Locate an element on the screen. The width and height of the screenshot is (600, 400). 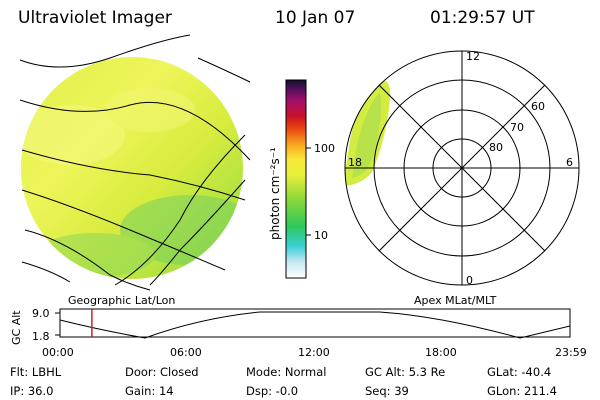
xtick-0000: 00:00 is located at coordinates (58, 352).